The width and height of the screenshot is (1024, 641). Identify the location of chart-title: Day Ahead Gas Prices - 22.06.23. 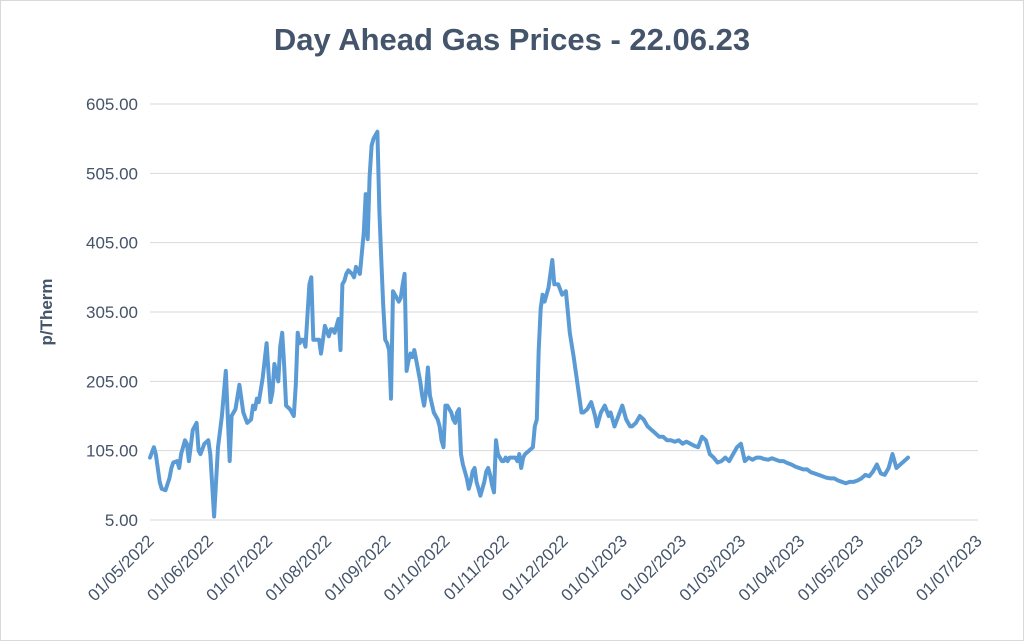
(512, 39).